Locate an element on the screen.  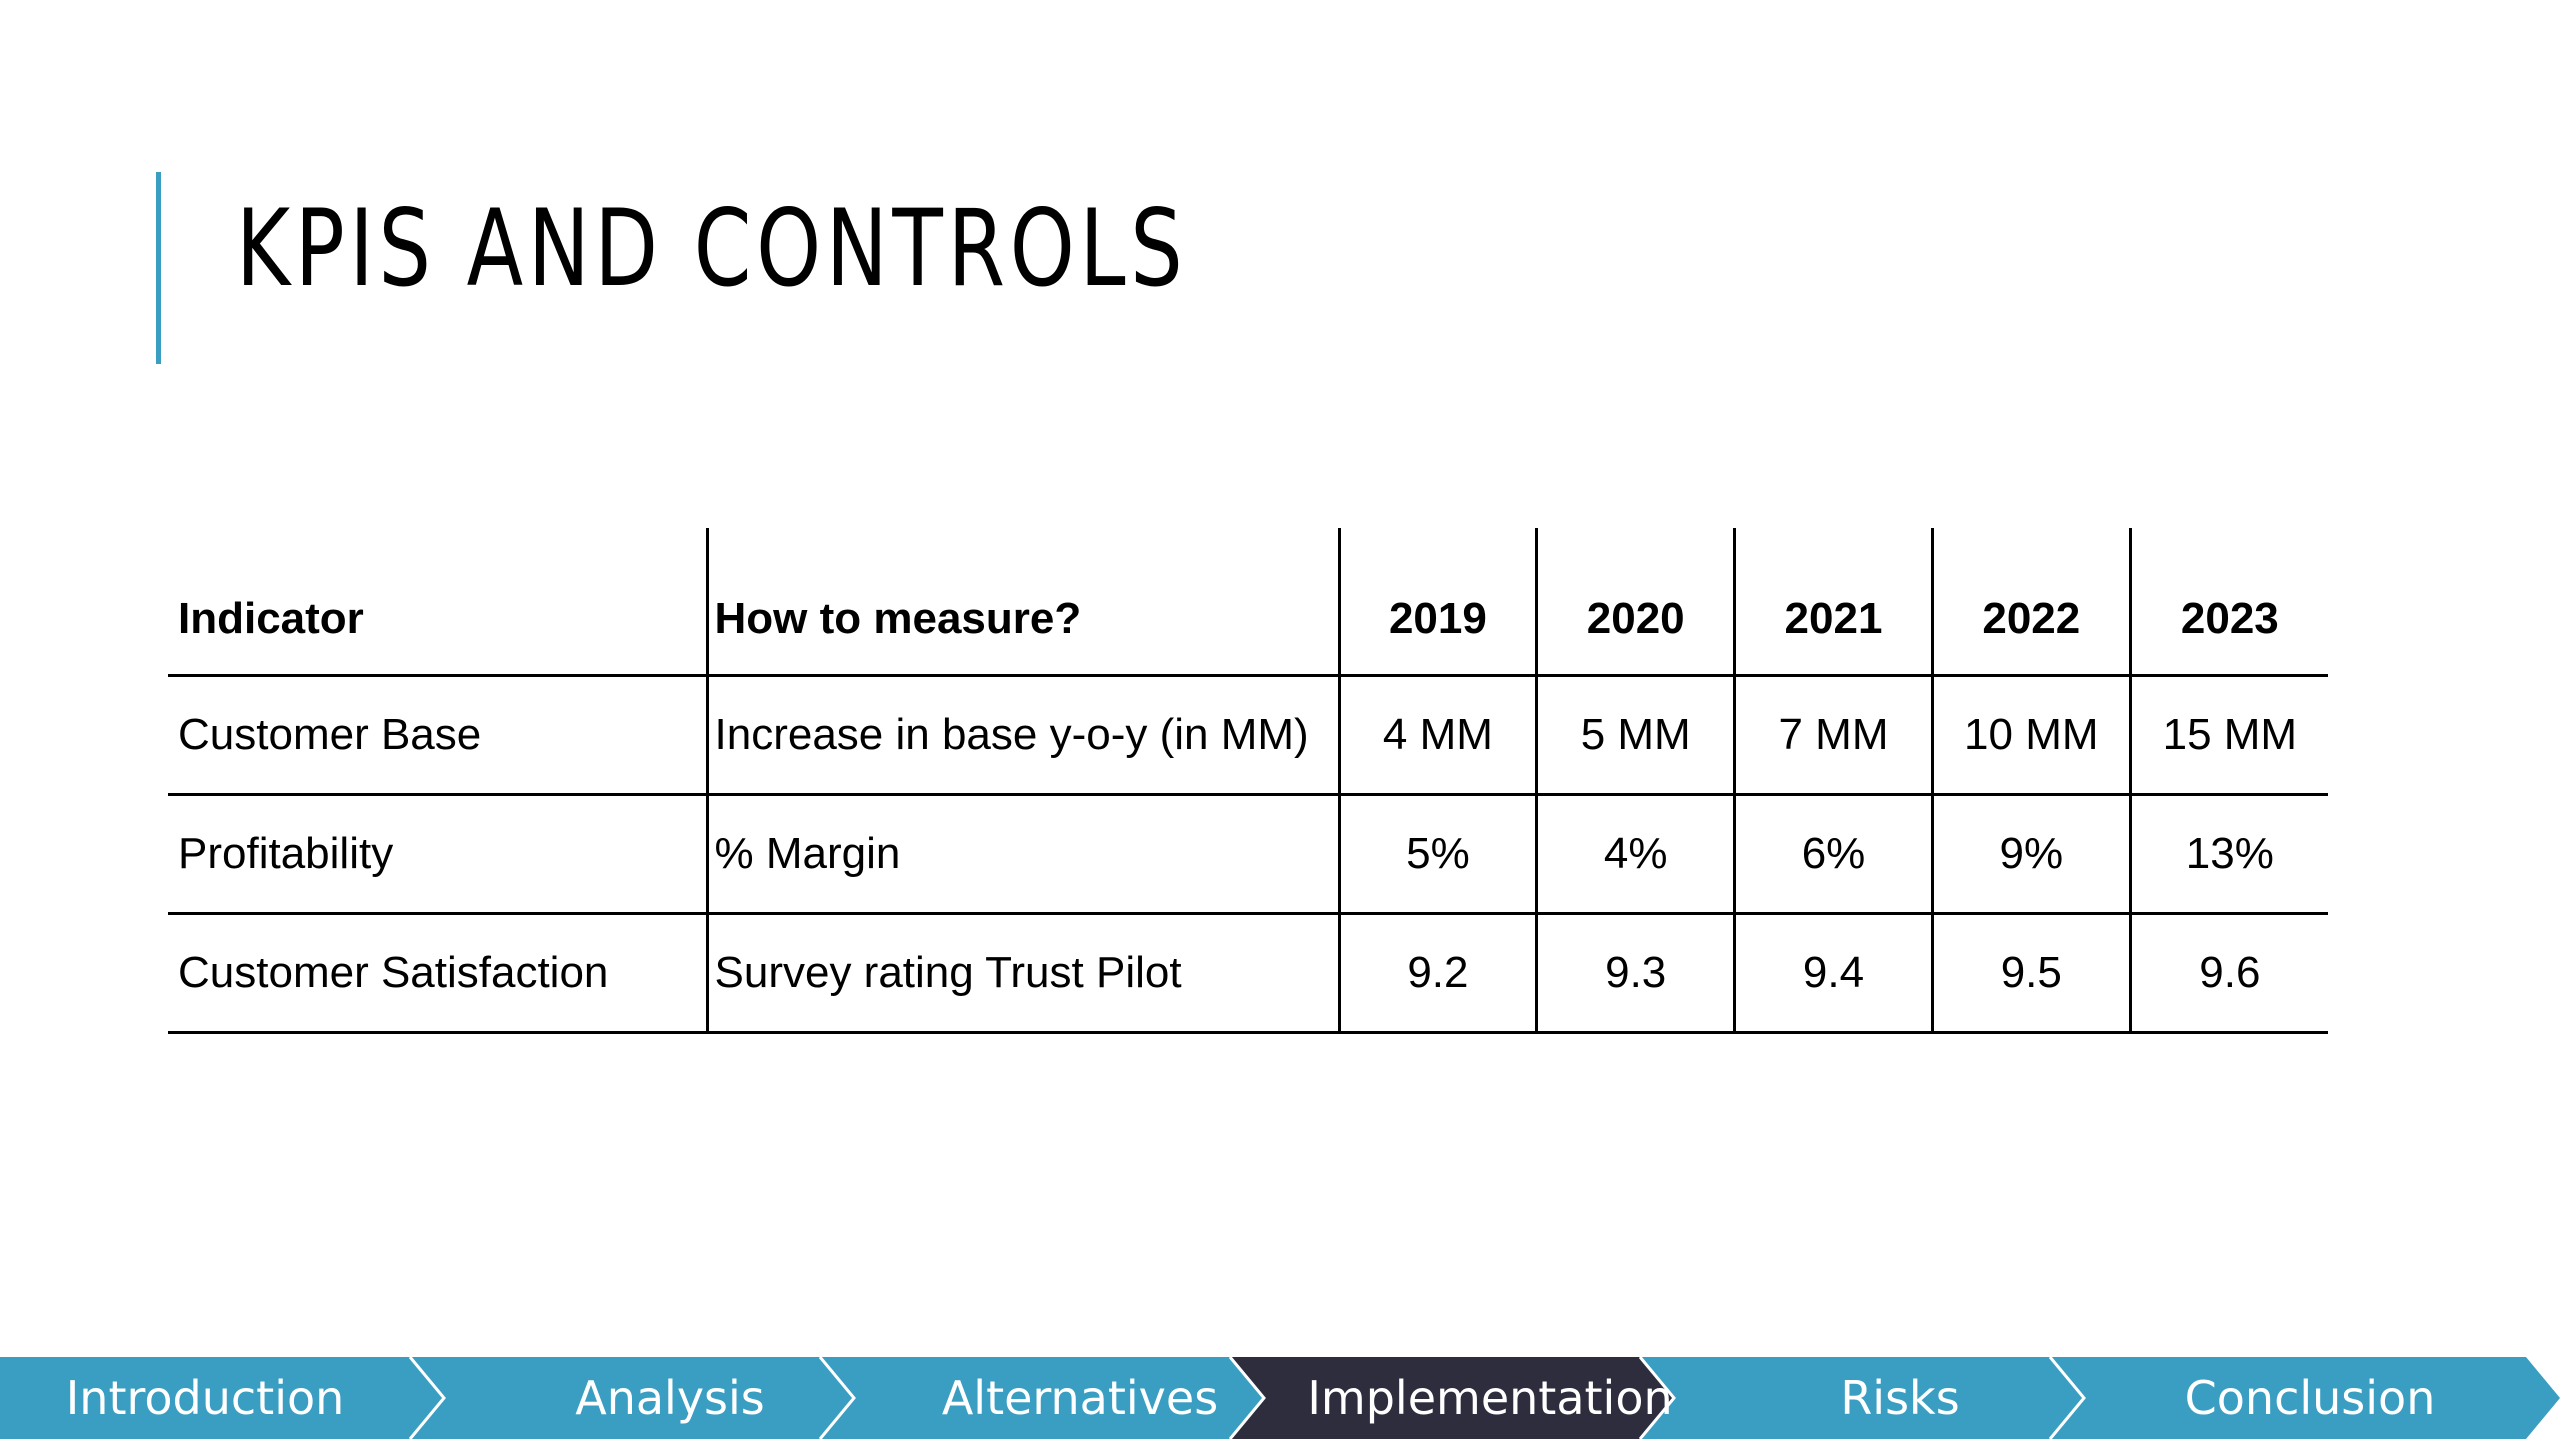
cell-value: 15 MM is located at coordinates (2228, 735).